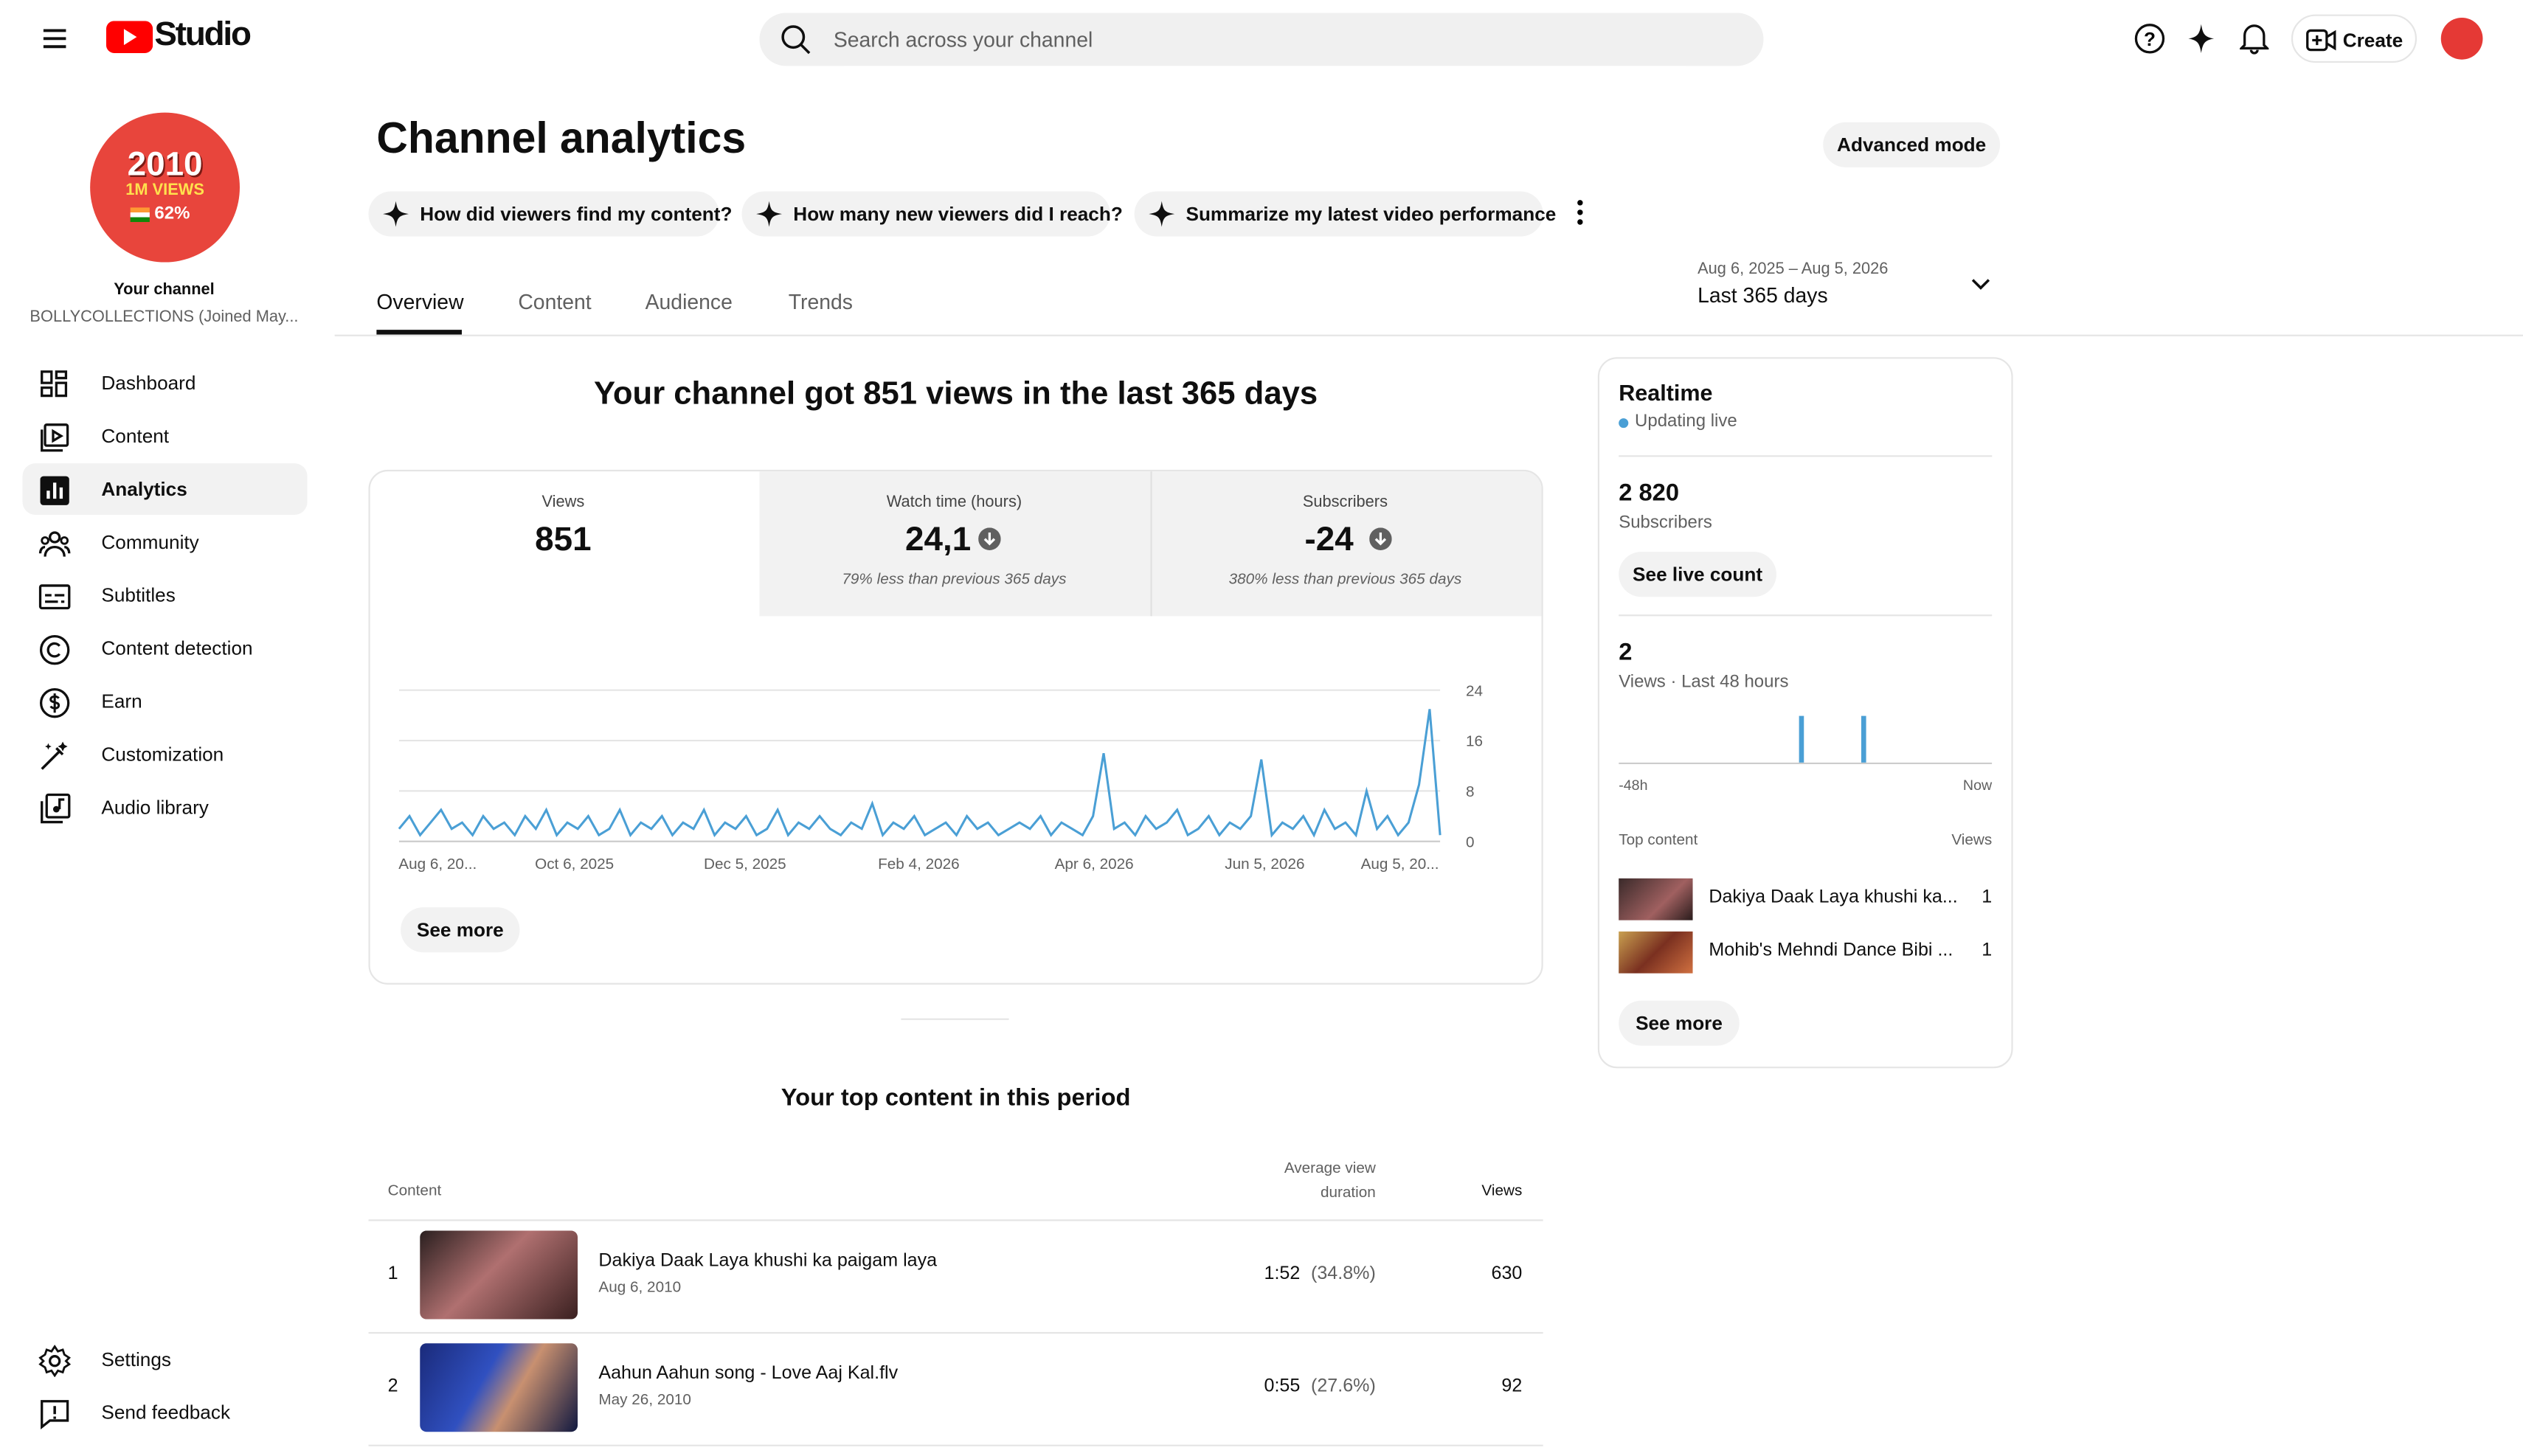 The height and width of the screenshot is (1456, 2523). What do you see at coordinates (144, 489) in the screenshot?
I see `nav-label: Analytics` at bounding box center [144, 489].